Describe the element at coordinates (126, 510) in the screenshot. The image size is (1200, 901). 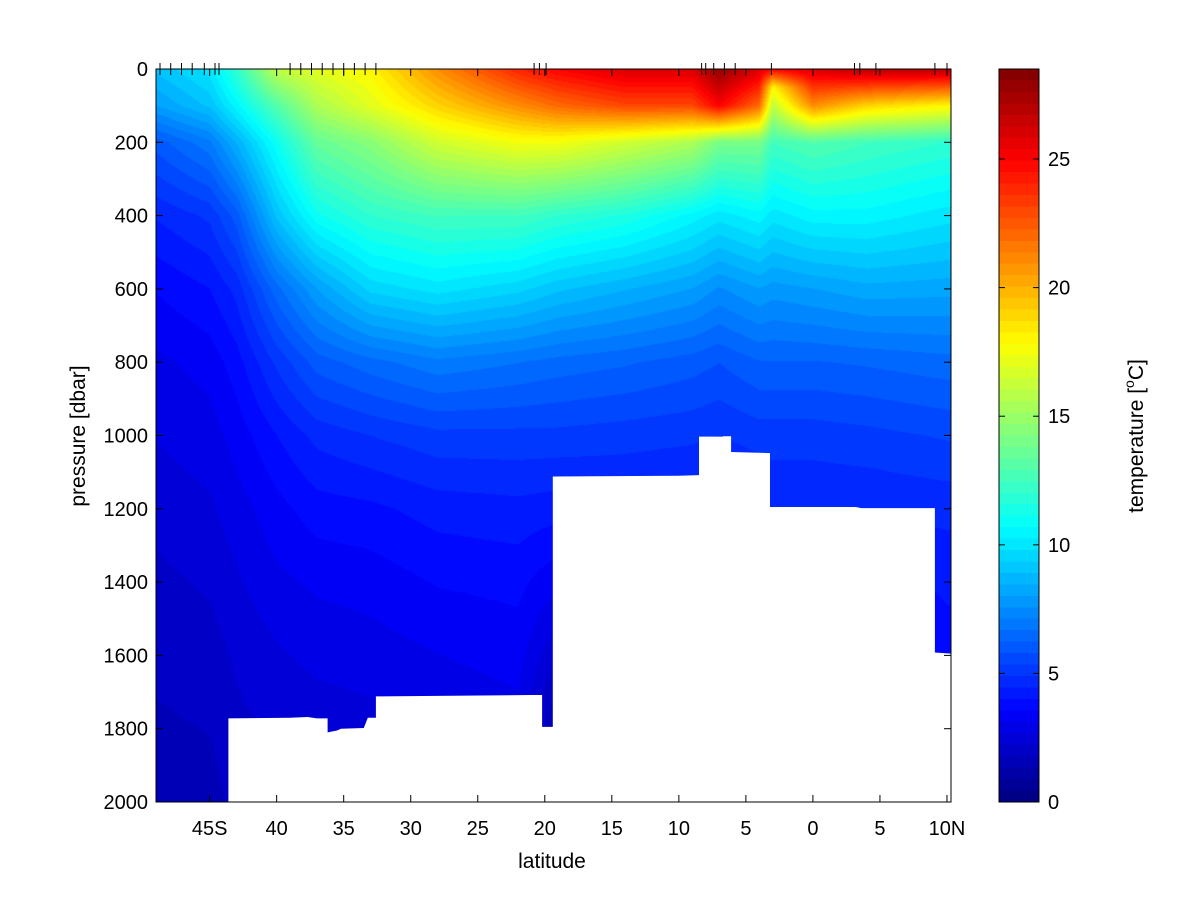
I see `y-tick-label: 1200` at that location.